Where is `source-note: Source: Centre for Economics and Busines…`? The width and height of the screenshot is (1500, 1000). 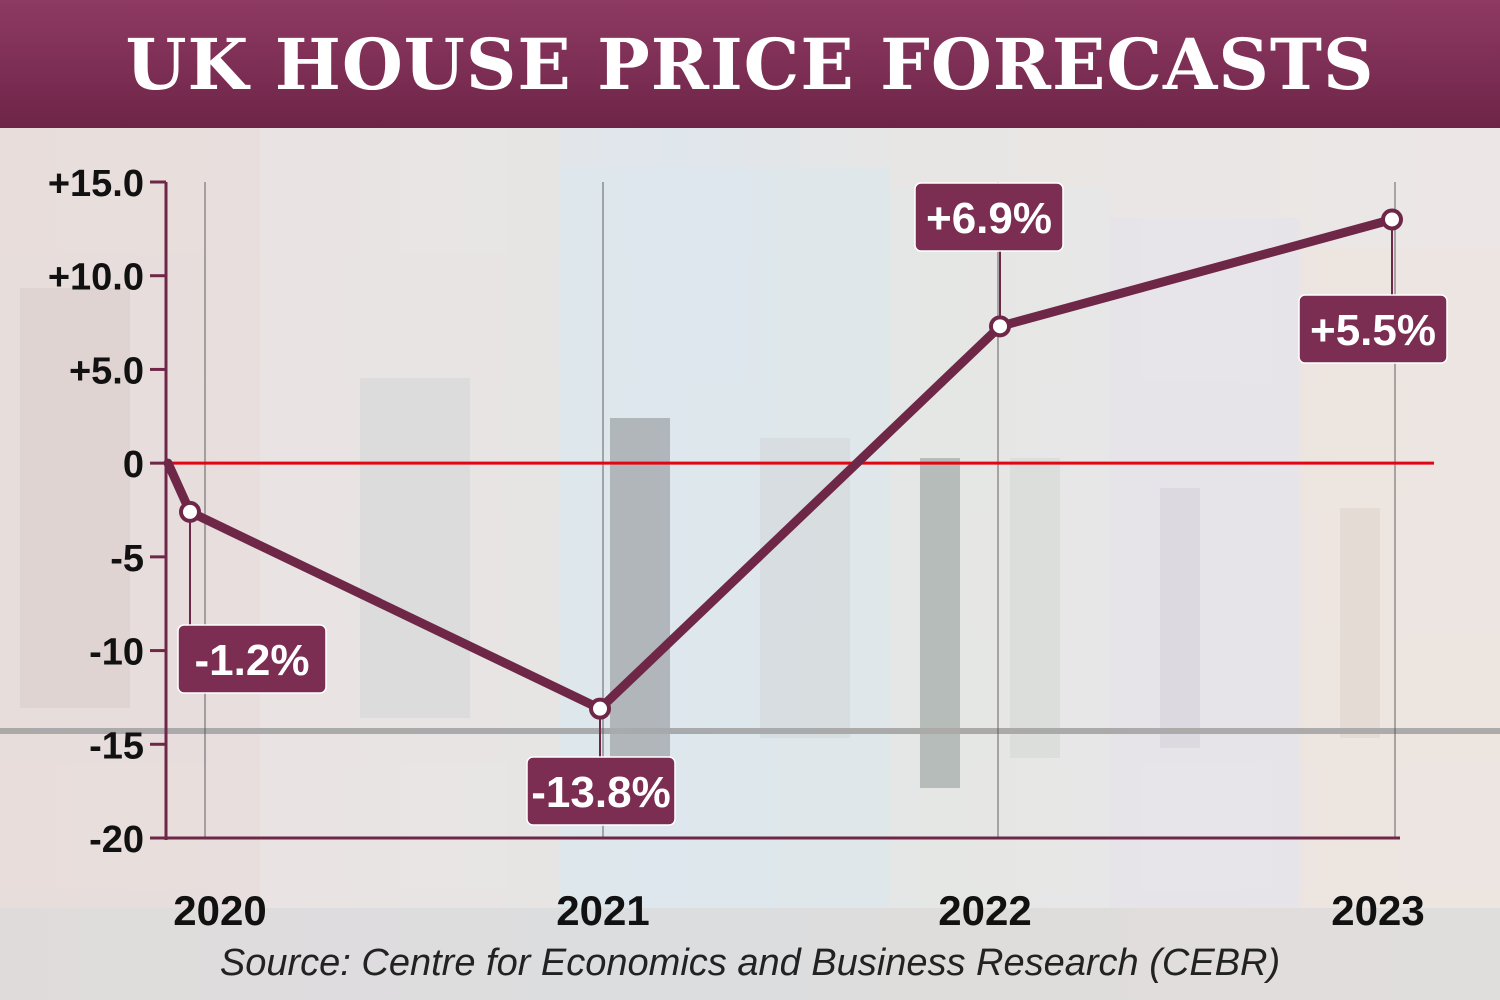
source-note: Source: Centre for Economics and Busines… is located at coordinates (750, 963).